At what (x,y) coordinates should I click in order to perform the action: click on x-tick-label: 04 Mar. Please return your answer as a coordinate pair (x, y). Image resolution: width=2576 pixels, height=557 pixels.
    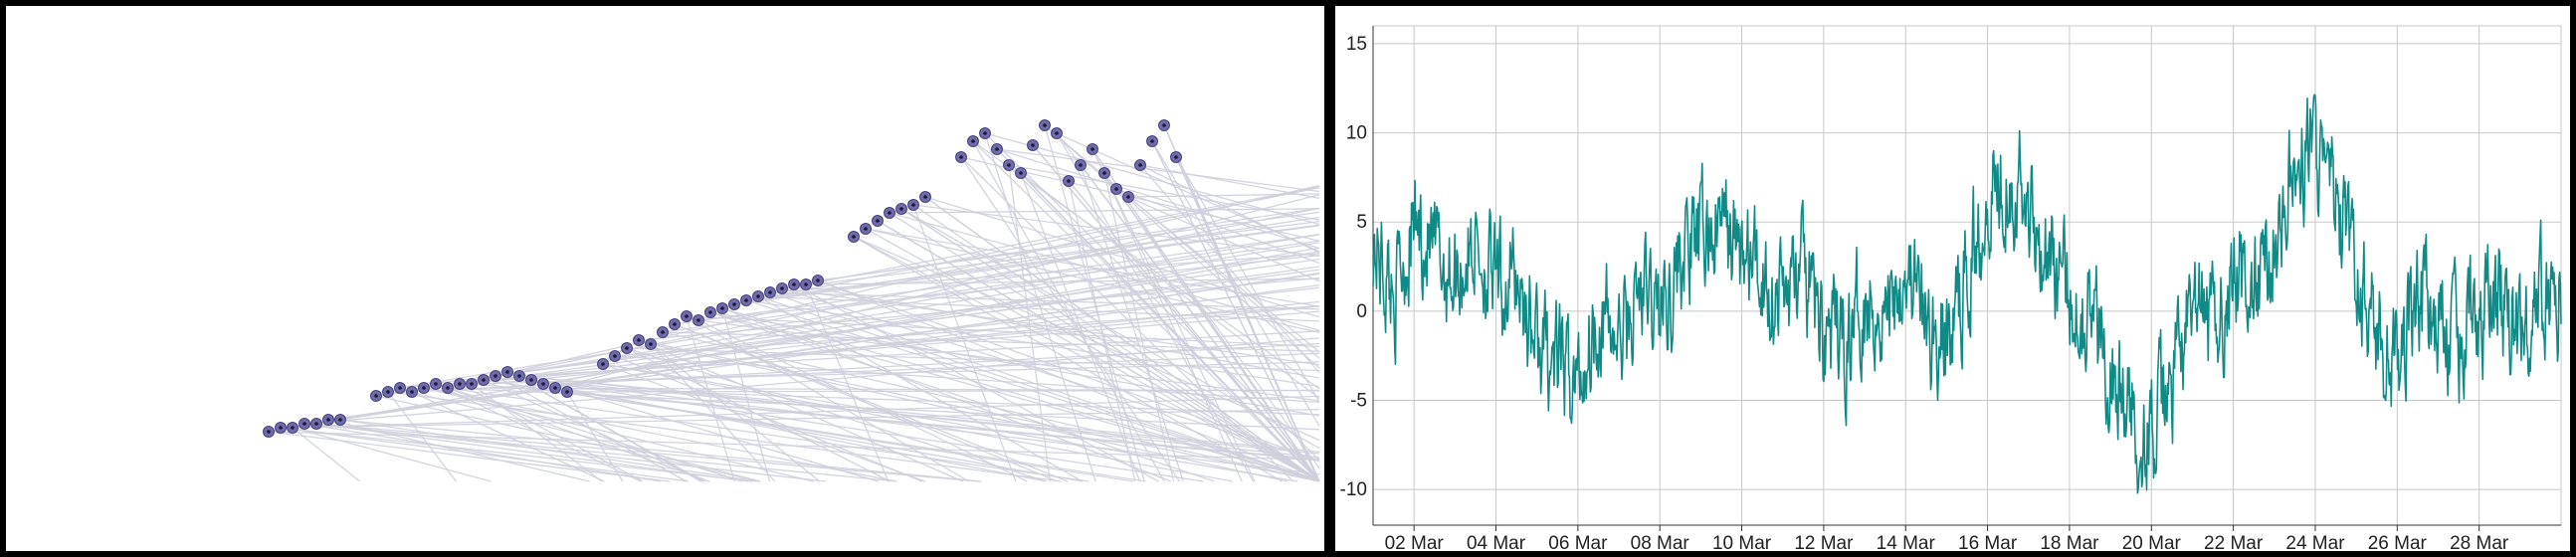
    Looking at the image, I should click on (1496, 542).